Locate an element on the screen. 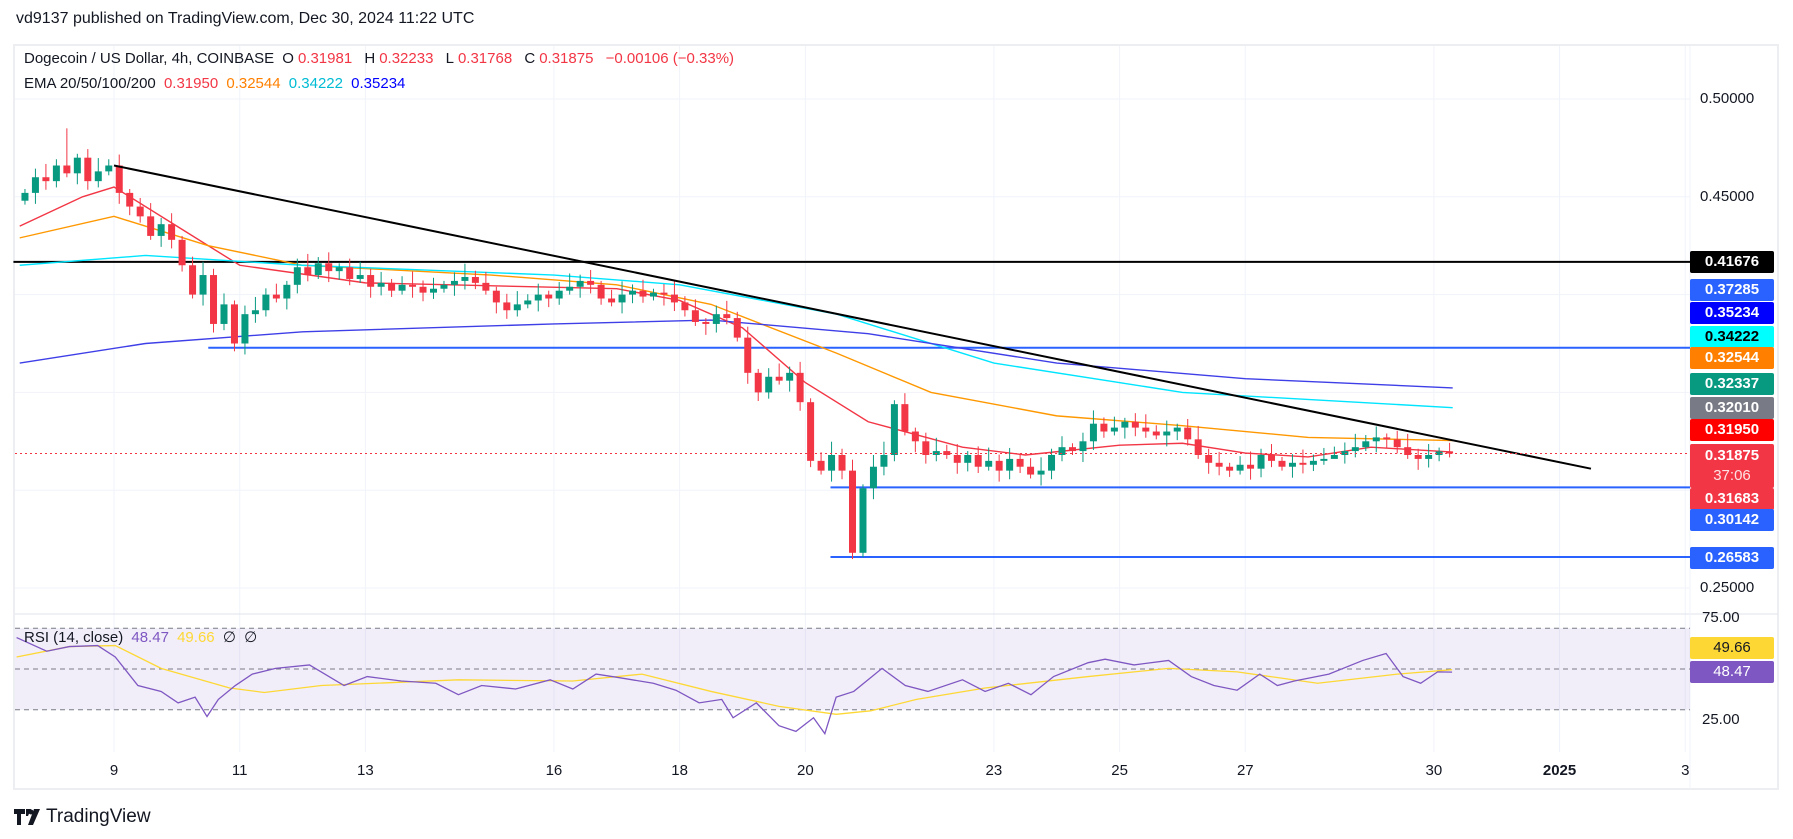 This screenshot has width=1793, height=839. time-tick: 3 is located at coordinates (1685, 770).